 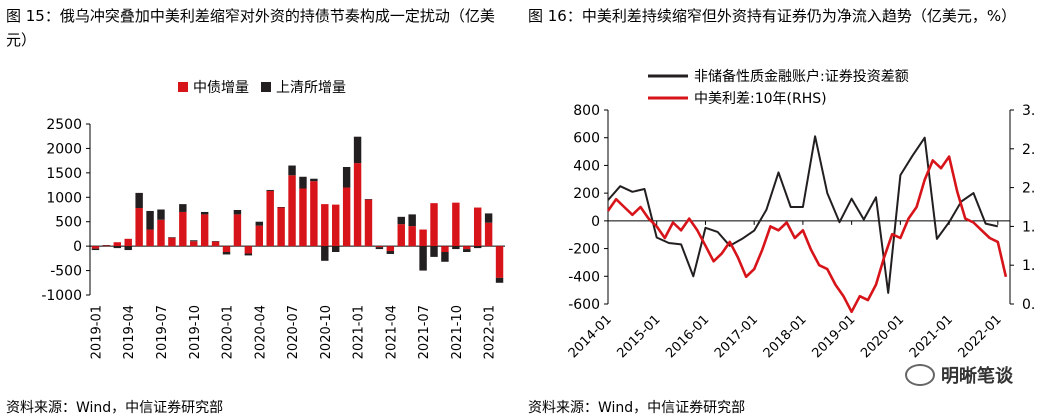 What do you see at coordinates (639, 336) in the screenshot?
I see `x-tick-label: 2015-01` at bounding box center [639, 336].